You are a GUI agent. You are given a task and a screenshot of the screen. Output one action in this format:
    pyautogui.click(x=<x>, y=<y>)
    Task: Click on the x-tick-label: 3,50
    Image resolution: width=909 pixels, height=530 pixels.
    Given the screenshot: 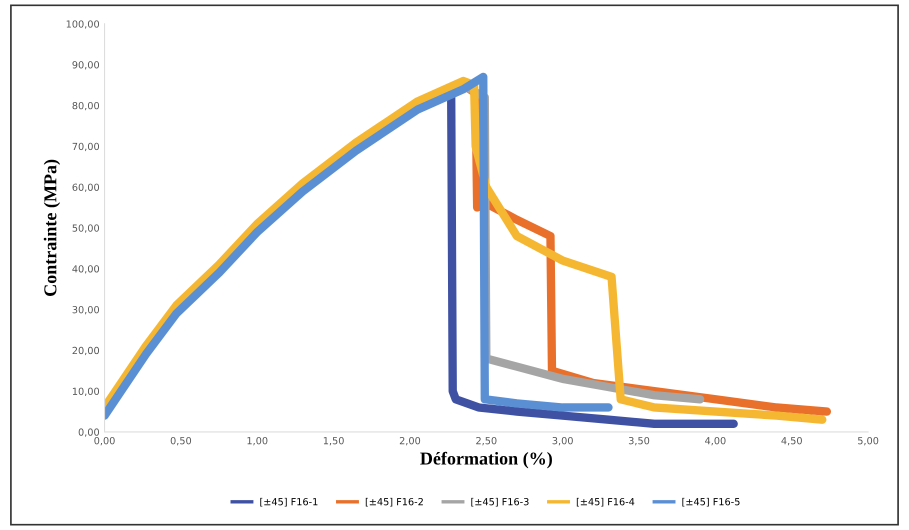 What is the action you would take?
    pyautogui.click(x=639, y=441)
    